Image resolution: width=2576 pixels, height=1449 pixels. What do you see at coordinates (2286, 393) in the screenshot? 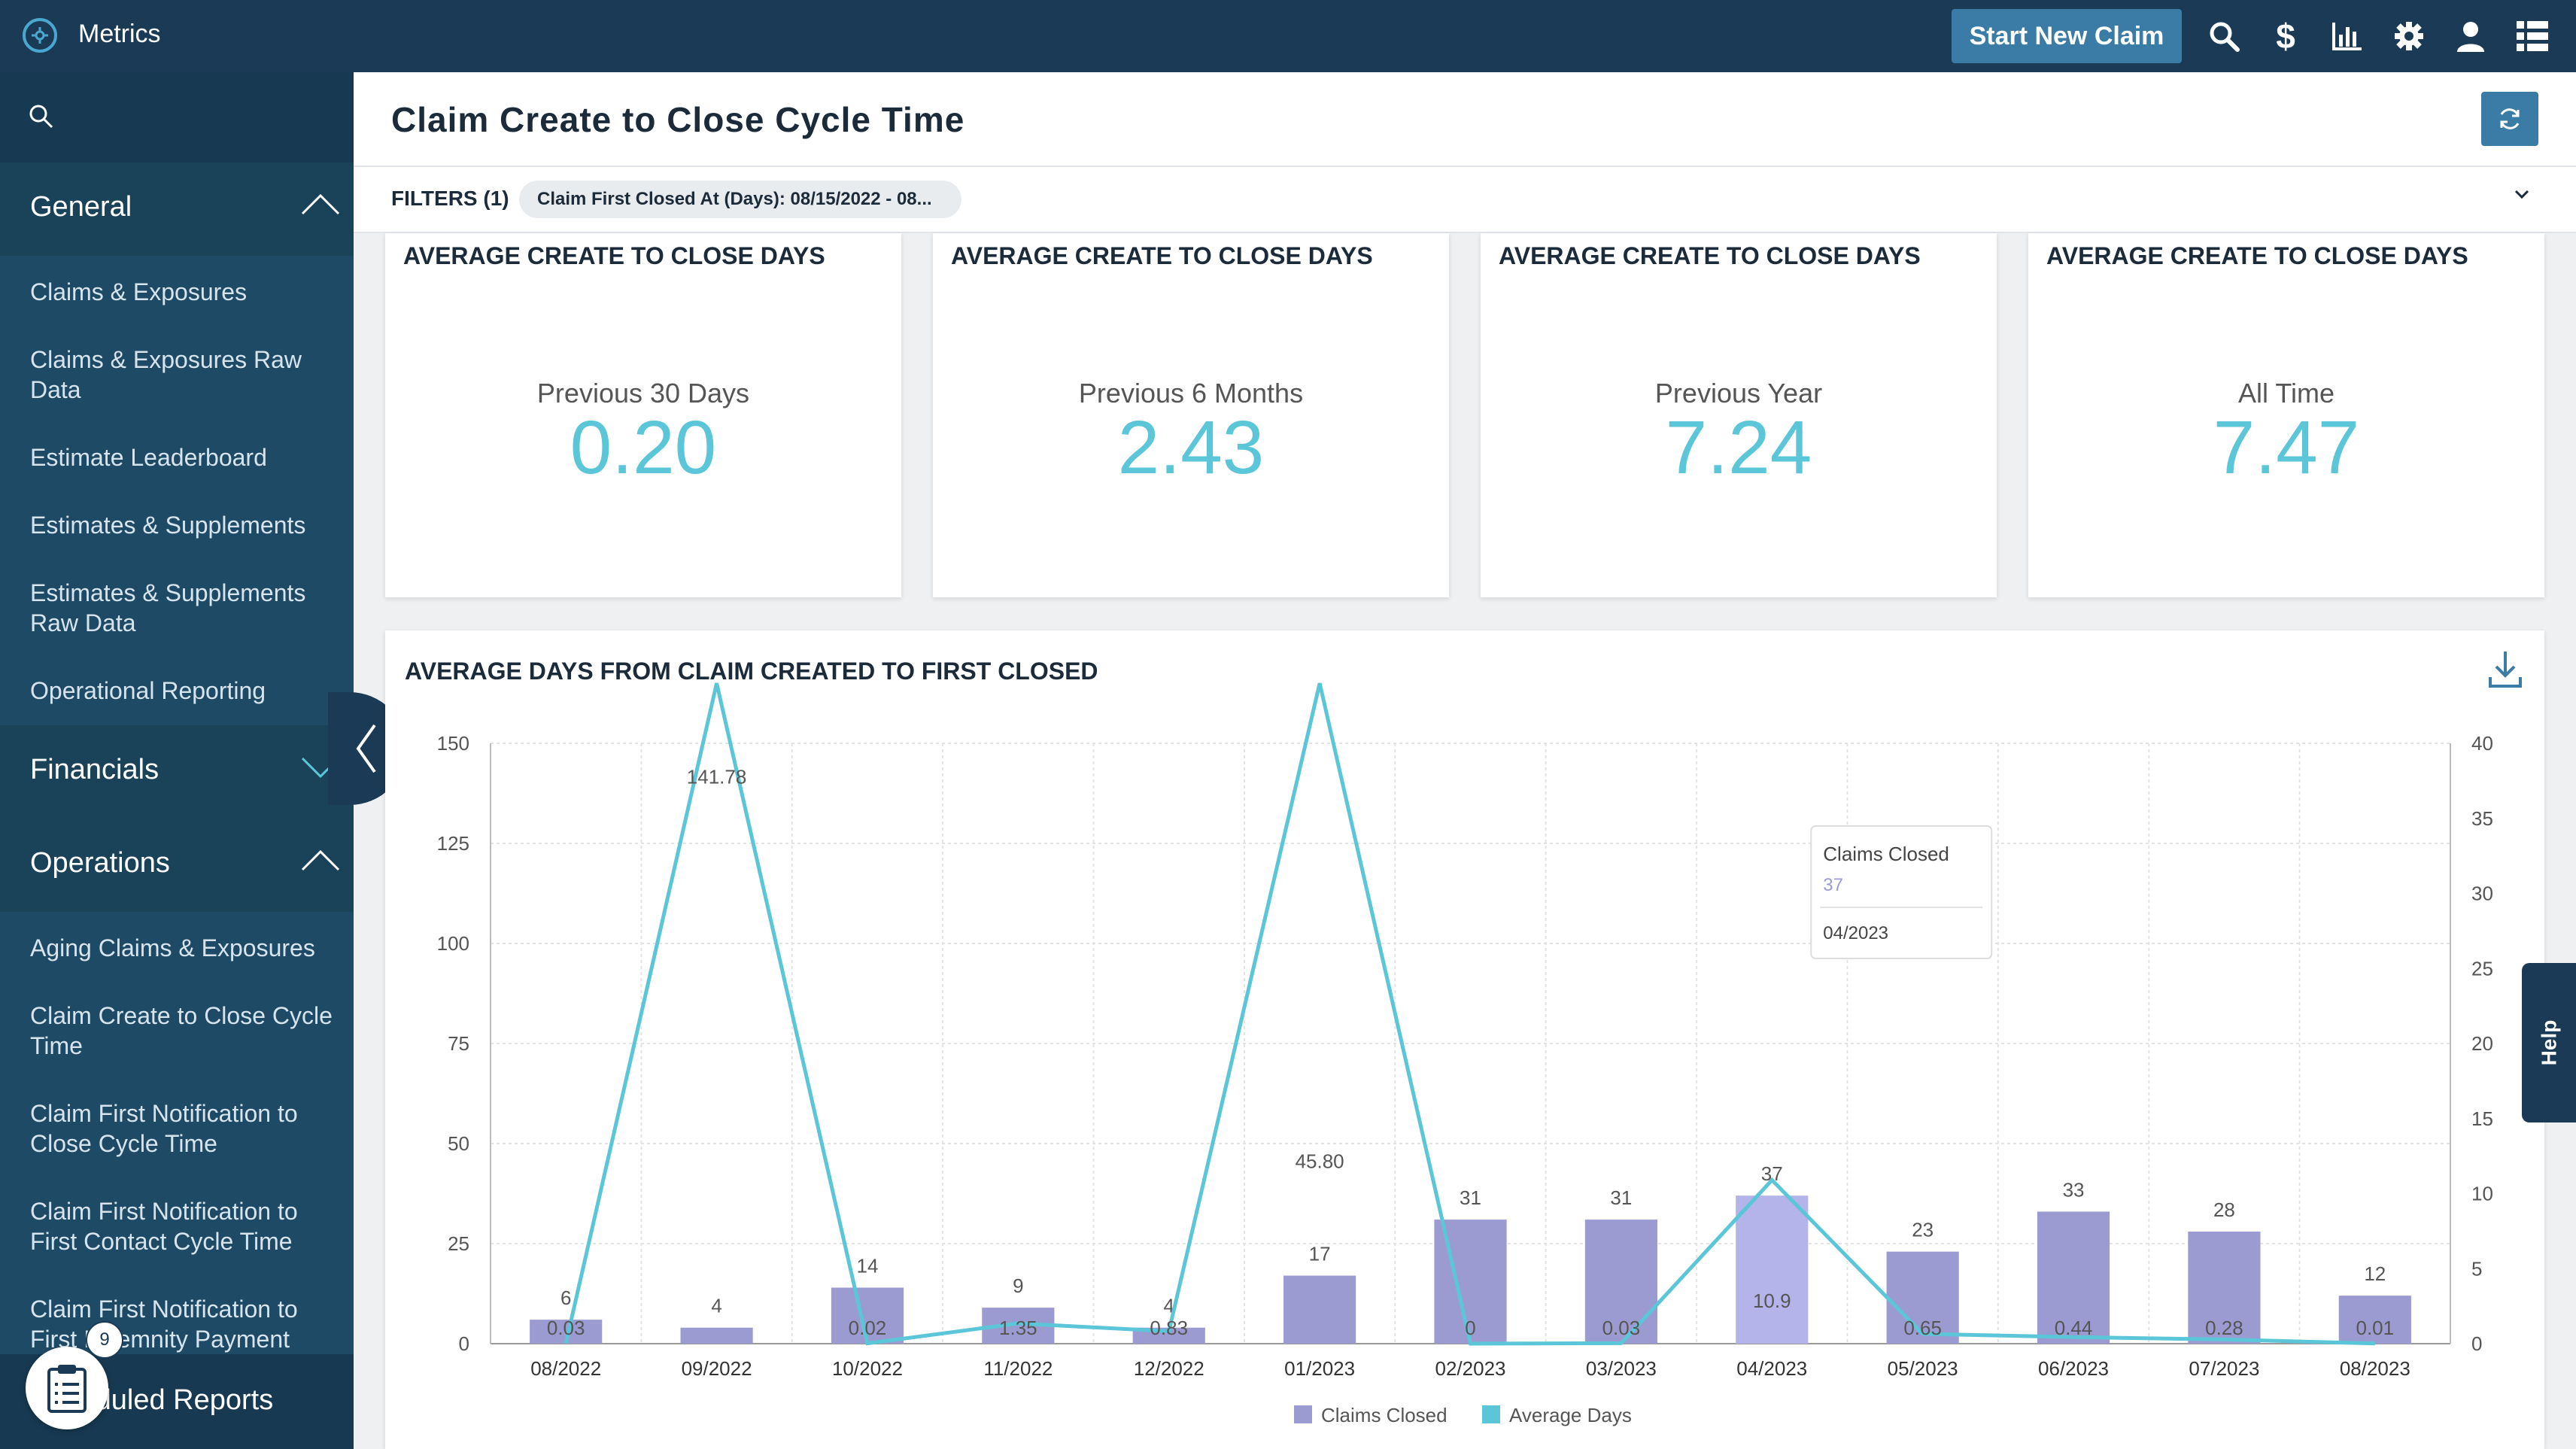
I see `kpi-period: All Time` at bounding box center [2286, 393].